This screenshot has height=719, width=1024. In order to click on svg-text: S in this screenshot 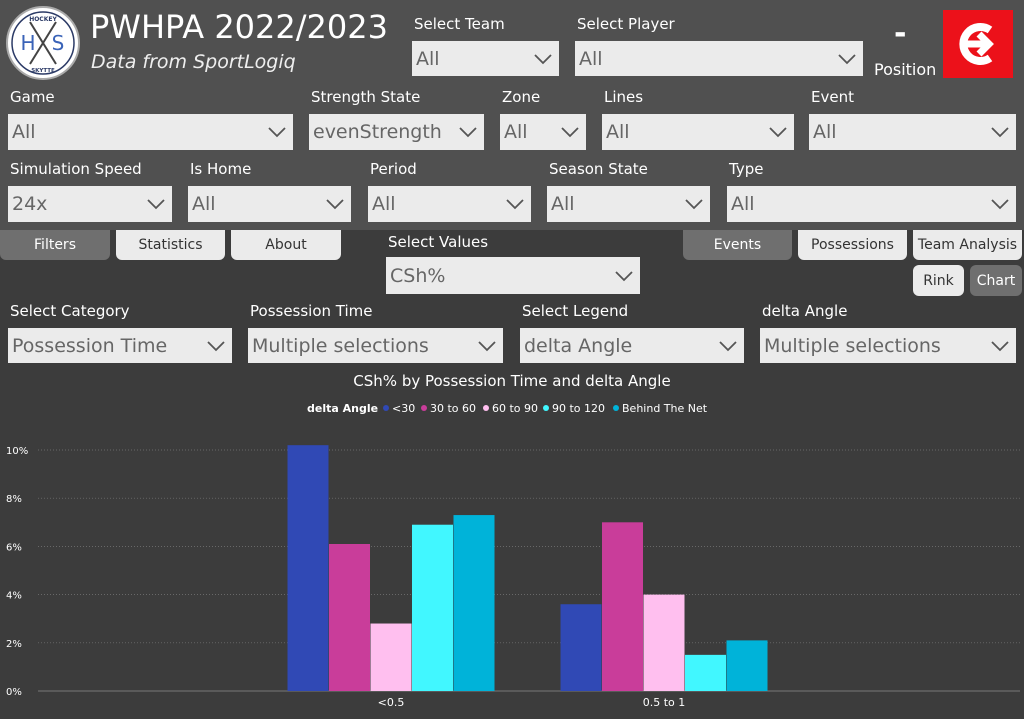, I will do `click(58, 43)`.